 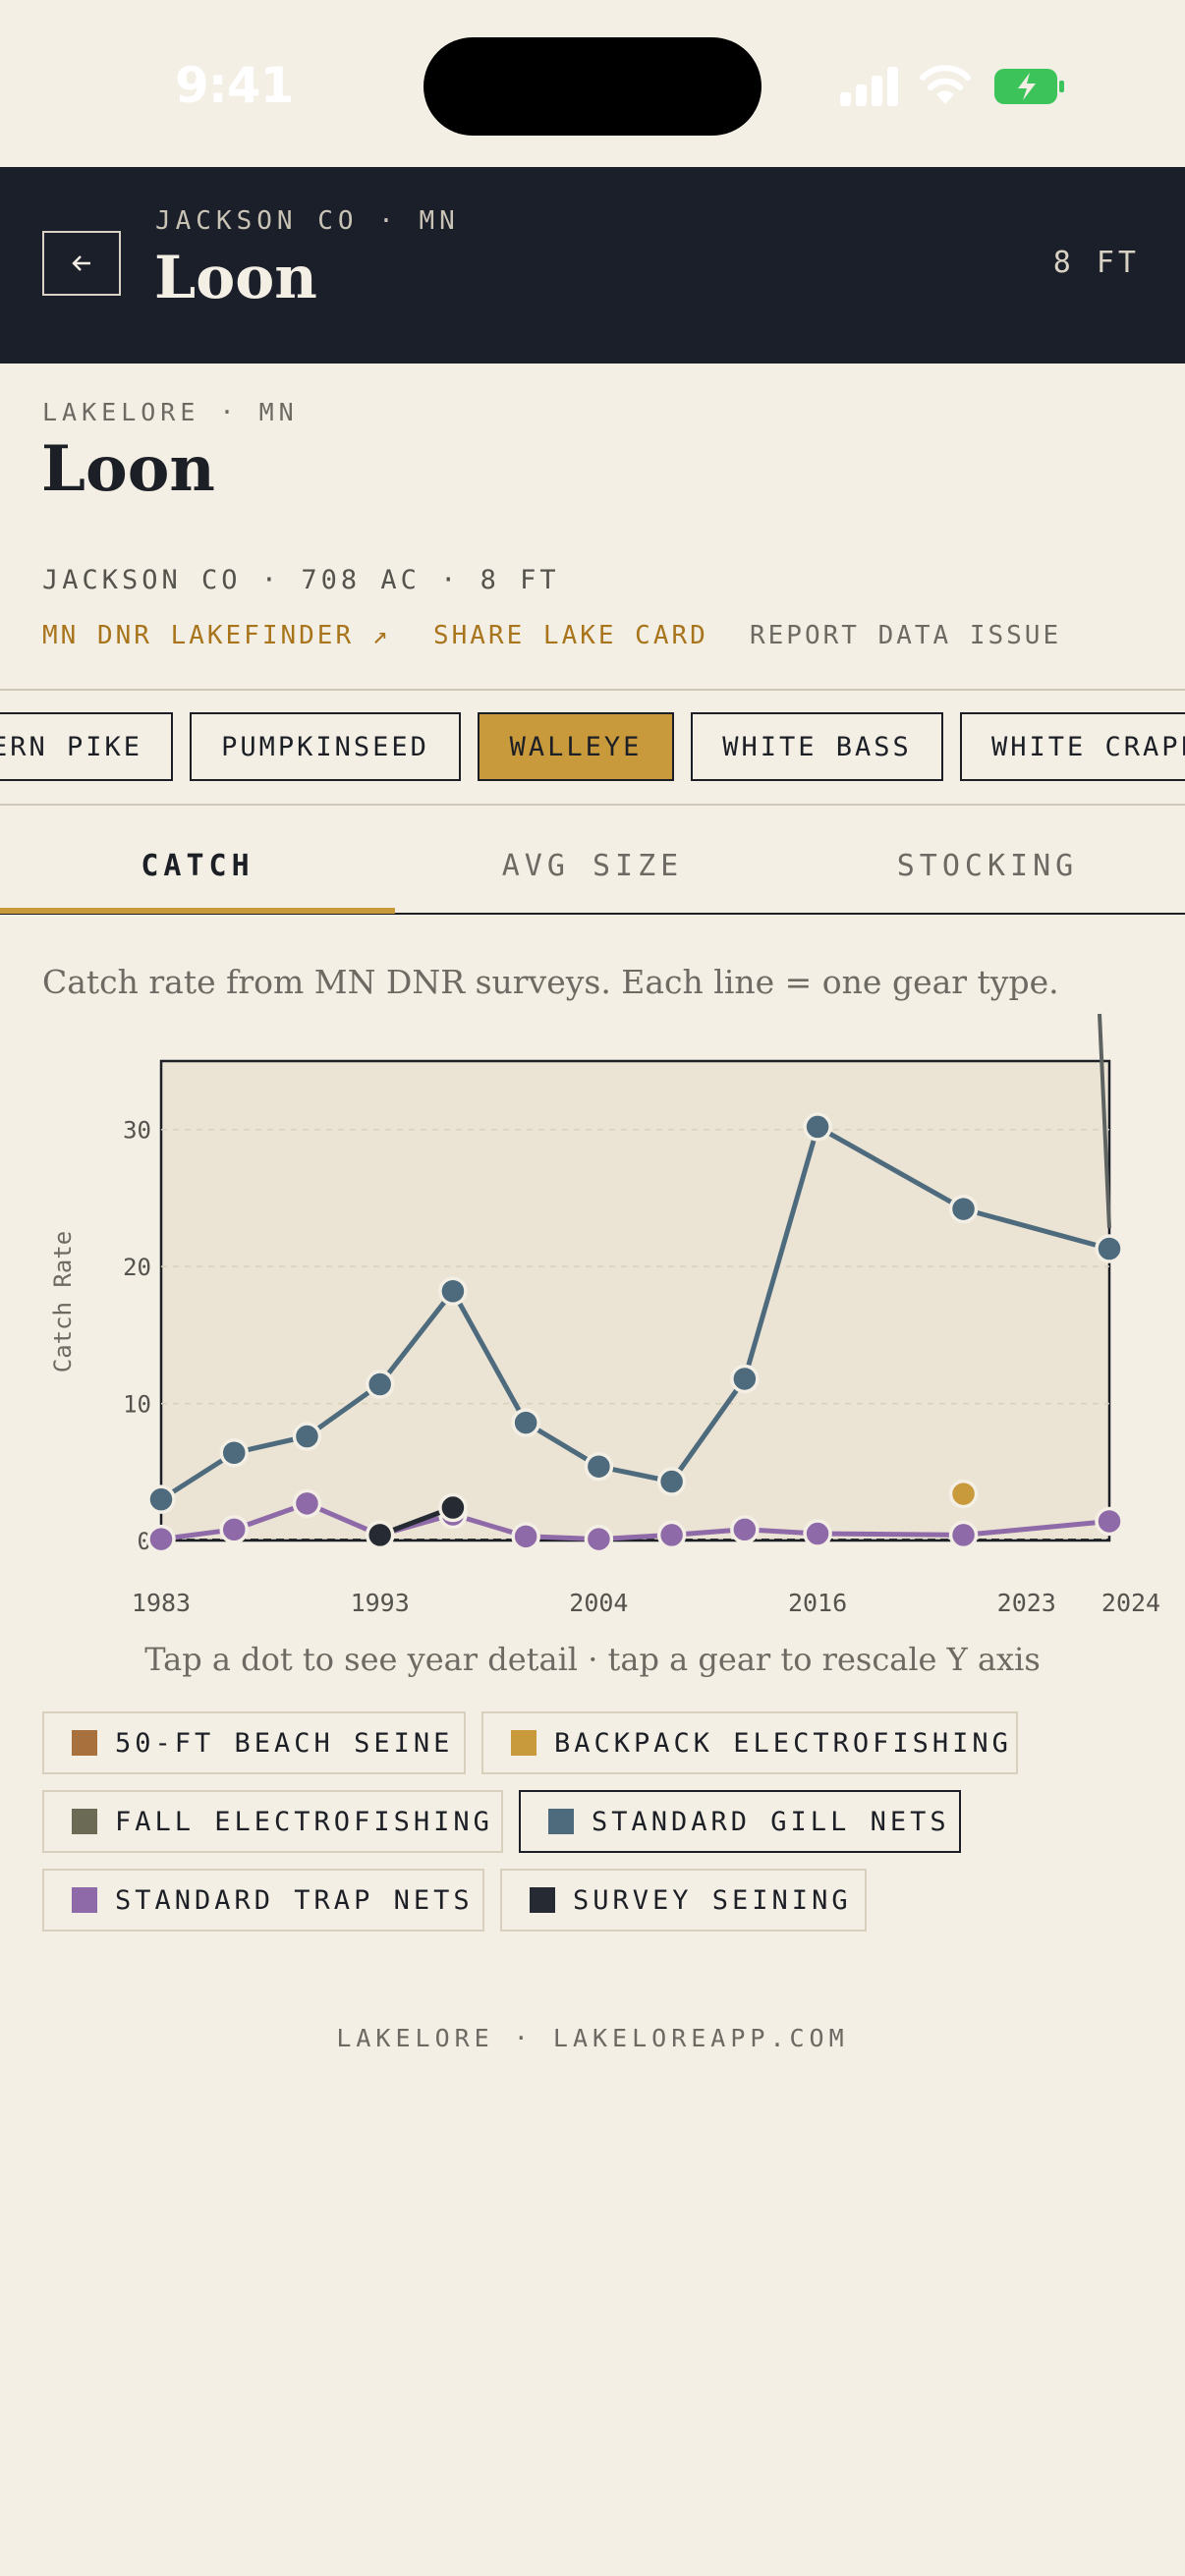 I want to click on legend-label: STANDARD GILL NETS, so click(x=771, y=1821).